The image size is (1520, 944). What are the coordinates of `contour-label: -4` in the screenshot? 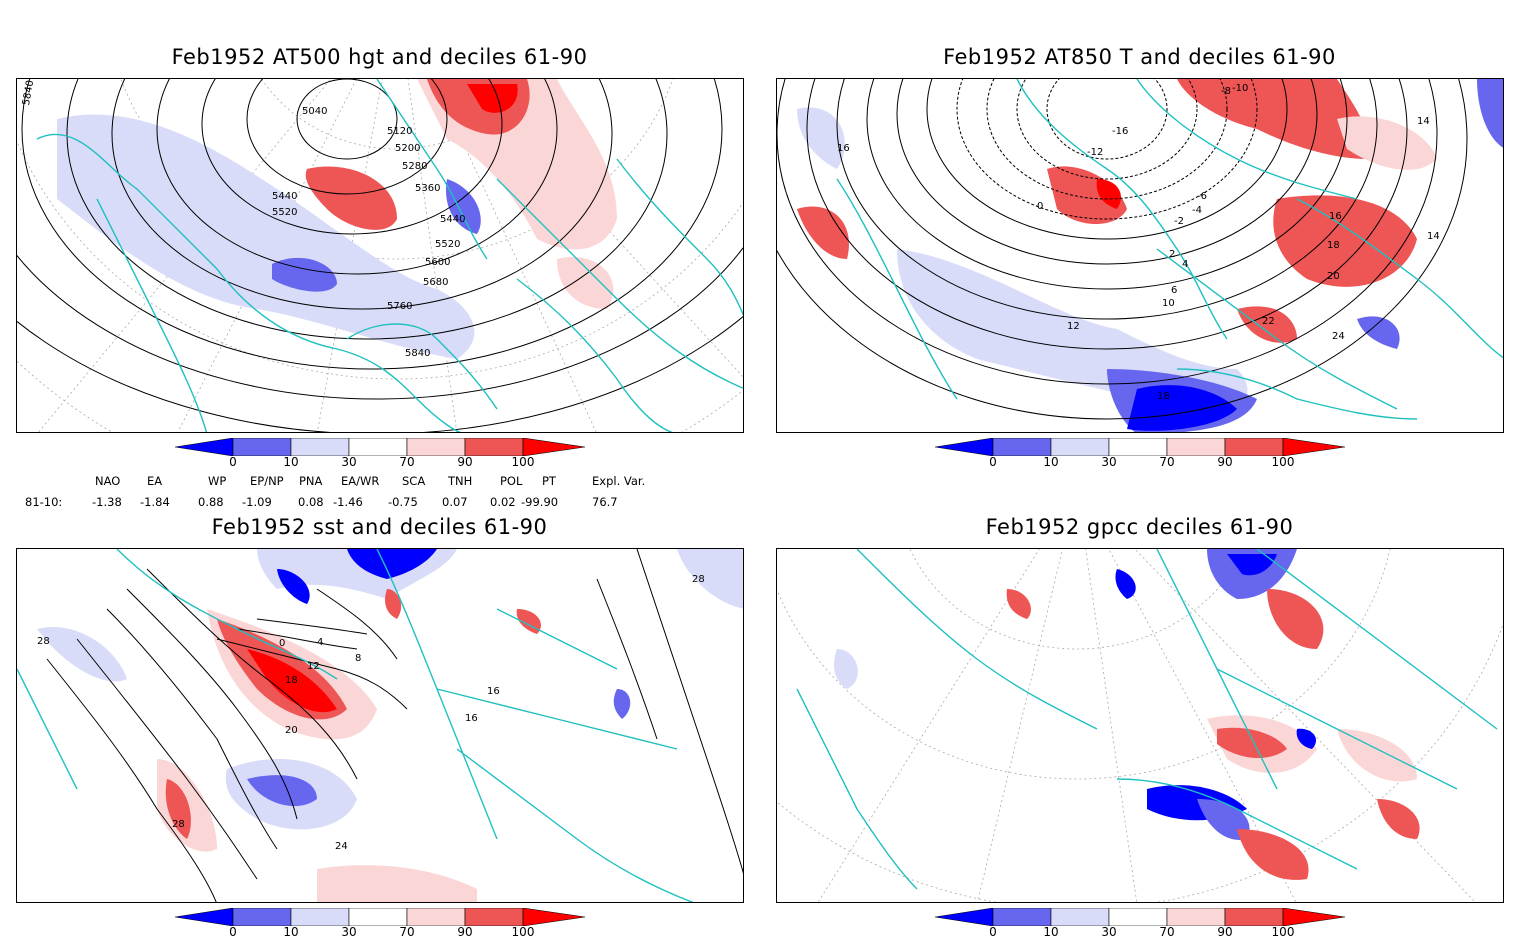 It's located at (1197, 210).